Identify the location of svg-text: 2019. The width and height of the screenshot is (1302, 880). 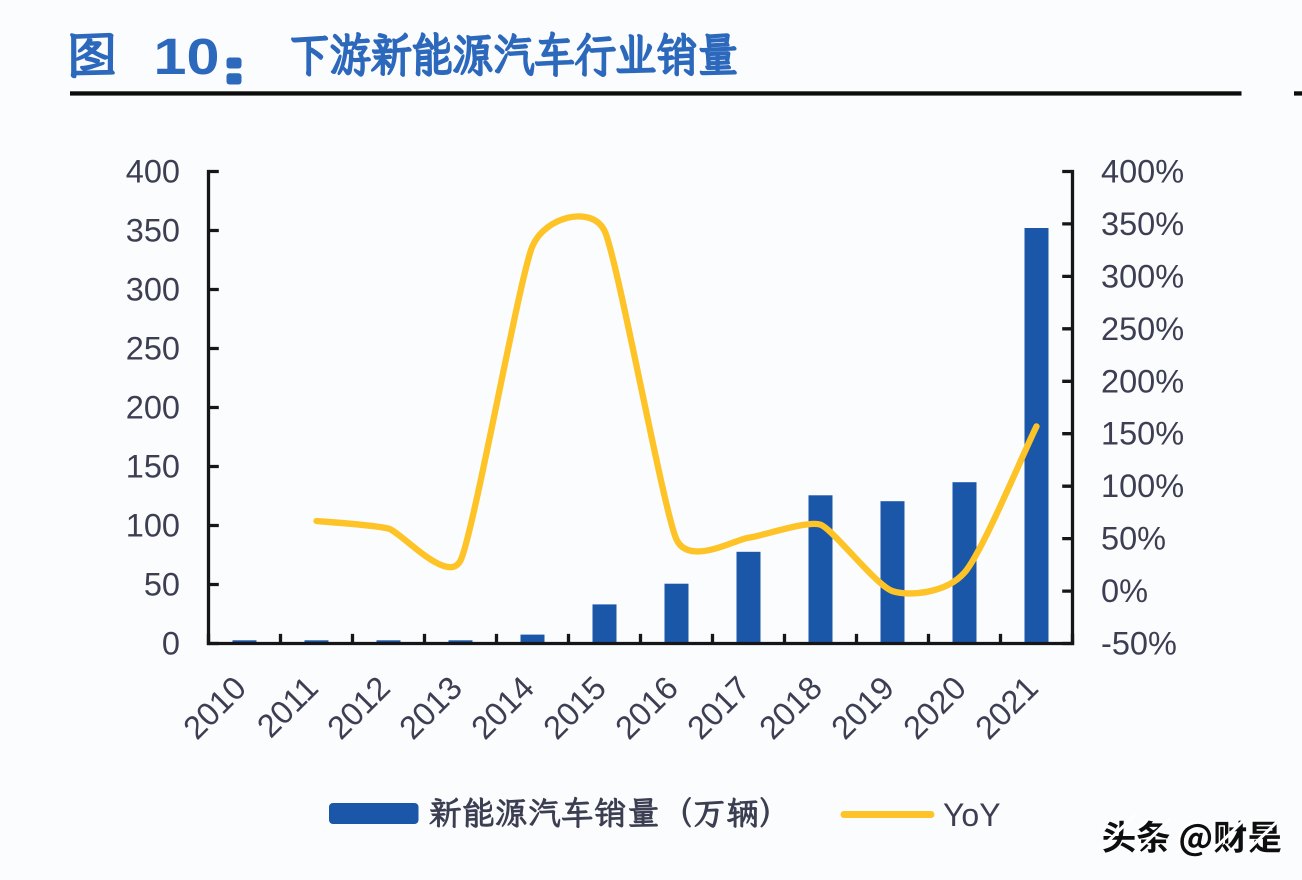
(862, 707).